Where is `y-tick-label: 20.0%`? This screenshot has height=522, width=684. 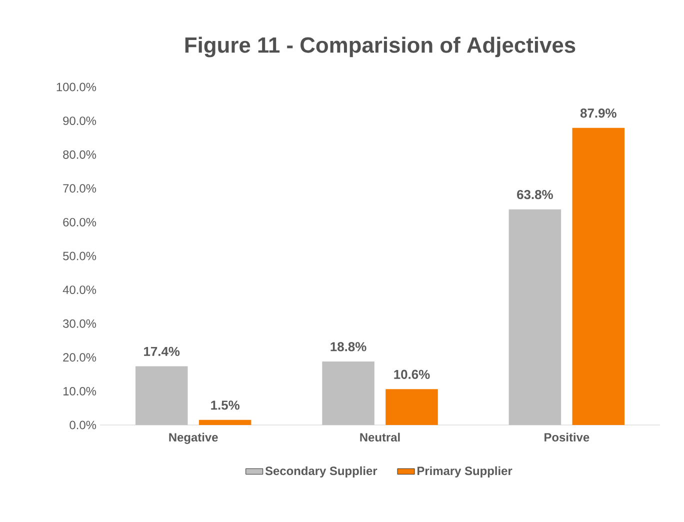 y-tick-label: 20.0% is located at coordinates (79, 357).